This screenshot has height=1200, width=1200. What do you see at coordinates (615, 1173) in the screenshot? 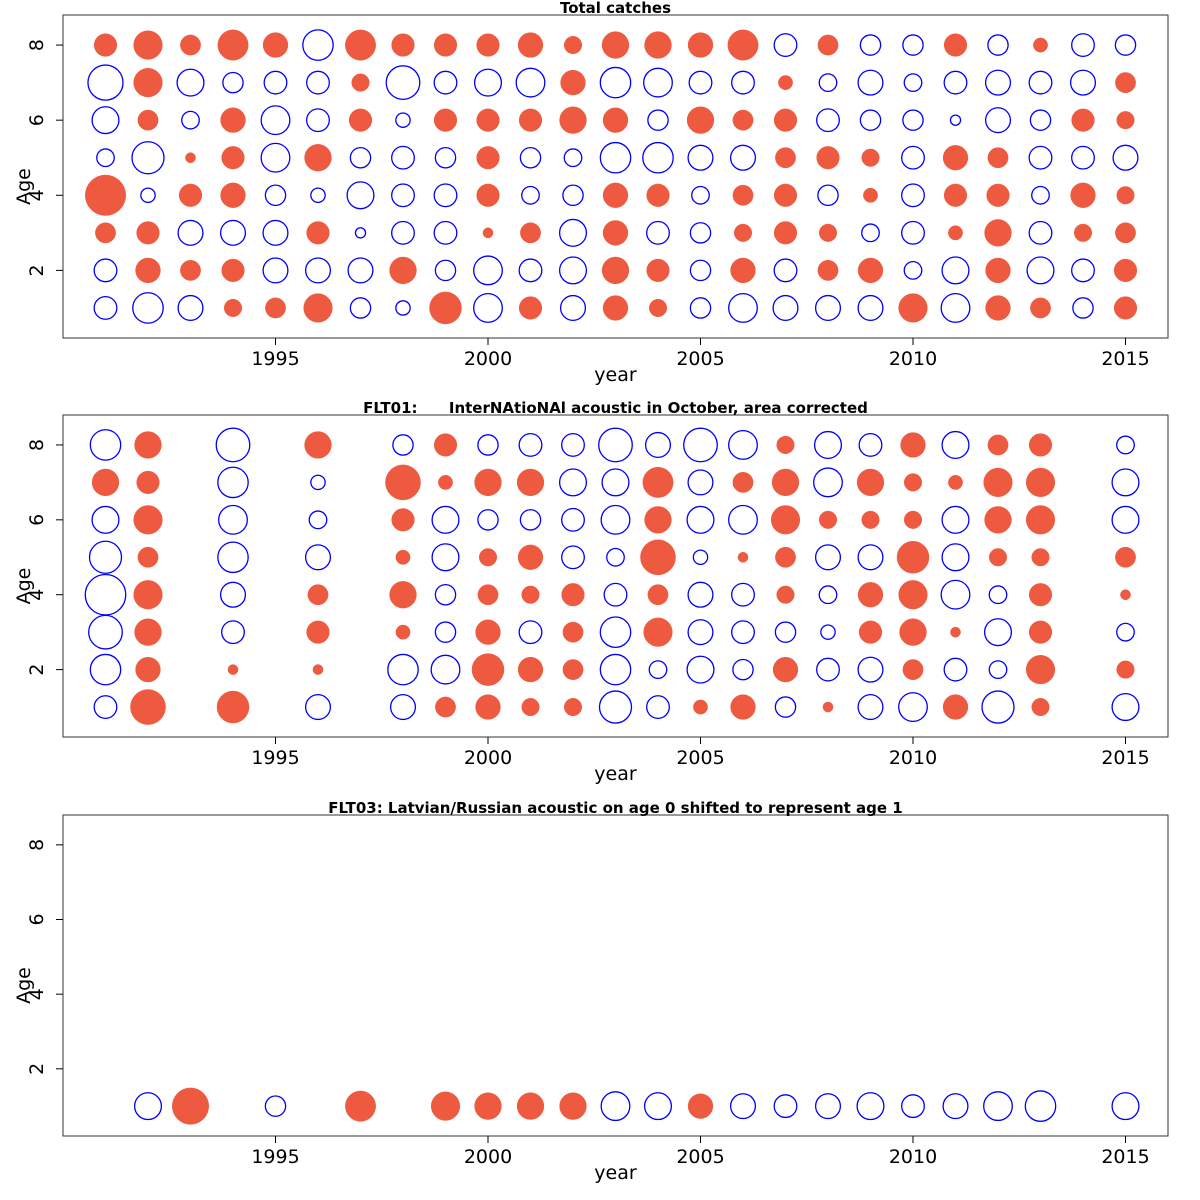
I see `x-axis-title: year` at bounding box center [615, 1173].